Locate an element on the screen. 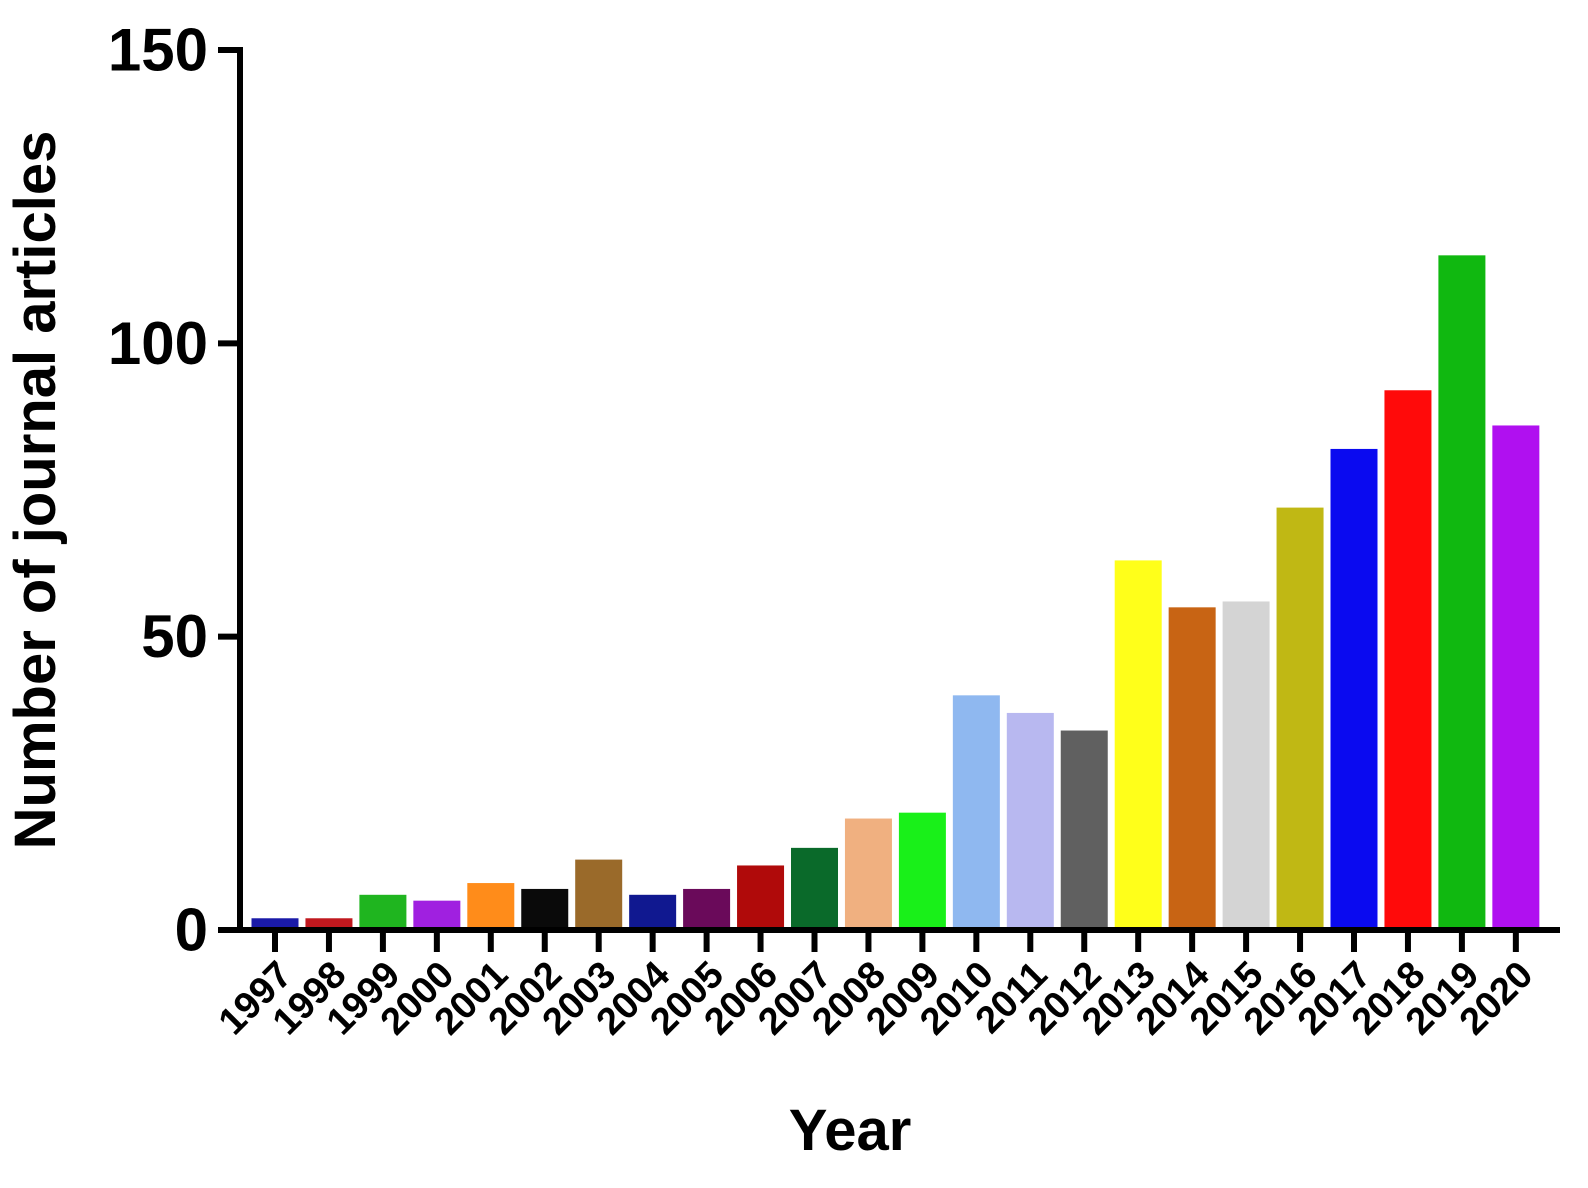 The height and width of the screenshot is (1188, 1588). y-tick-label: 150 is located at coordinates (158, 50).